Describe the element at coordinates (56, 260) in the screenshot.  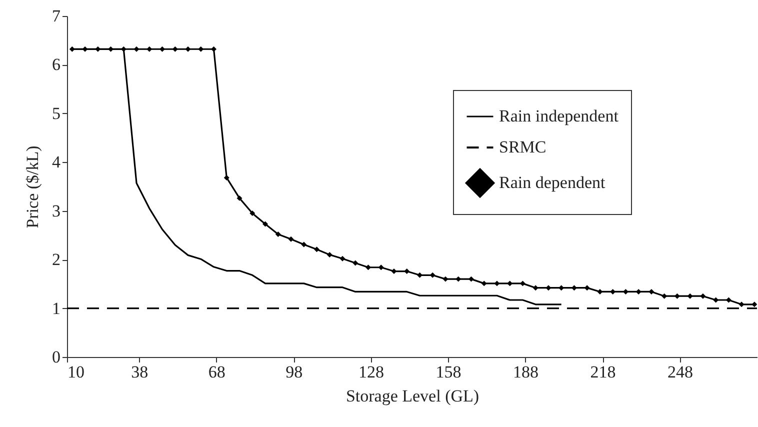
I see `y-tick-label: 2` at that location.